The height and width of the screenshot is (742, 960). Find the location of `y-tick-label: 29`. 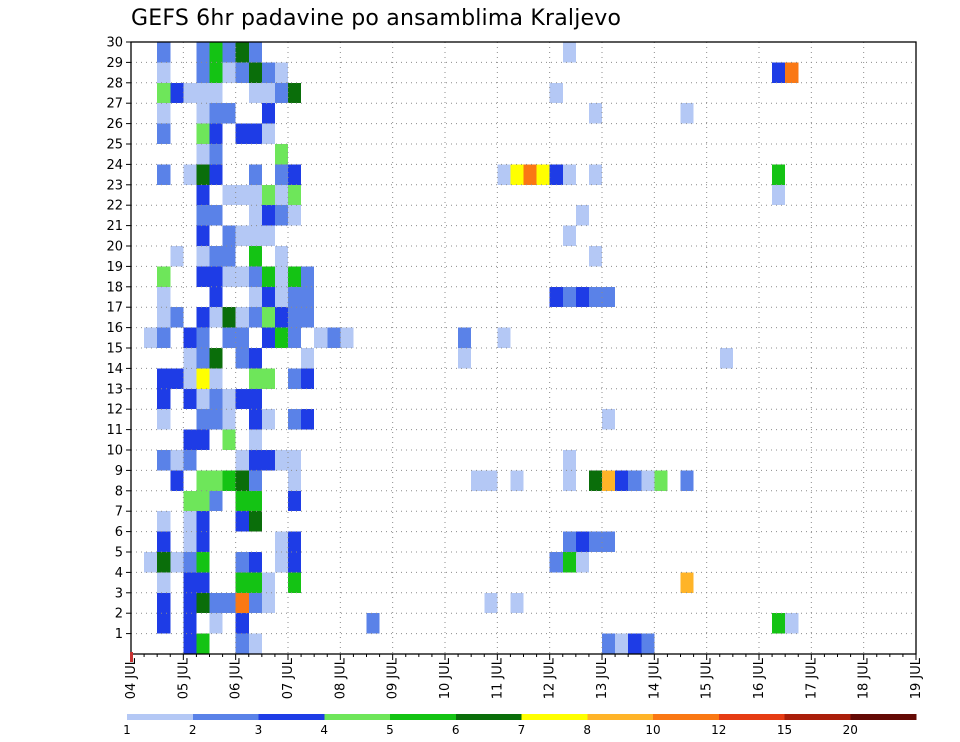

y-tick-label: 29 is located at coordinates (114, 63).